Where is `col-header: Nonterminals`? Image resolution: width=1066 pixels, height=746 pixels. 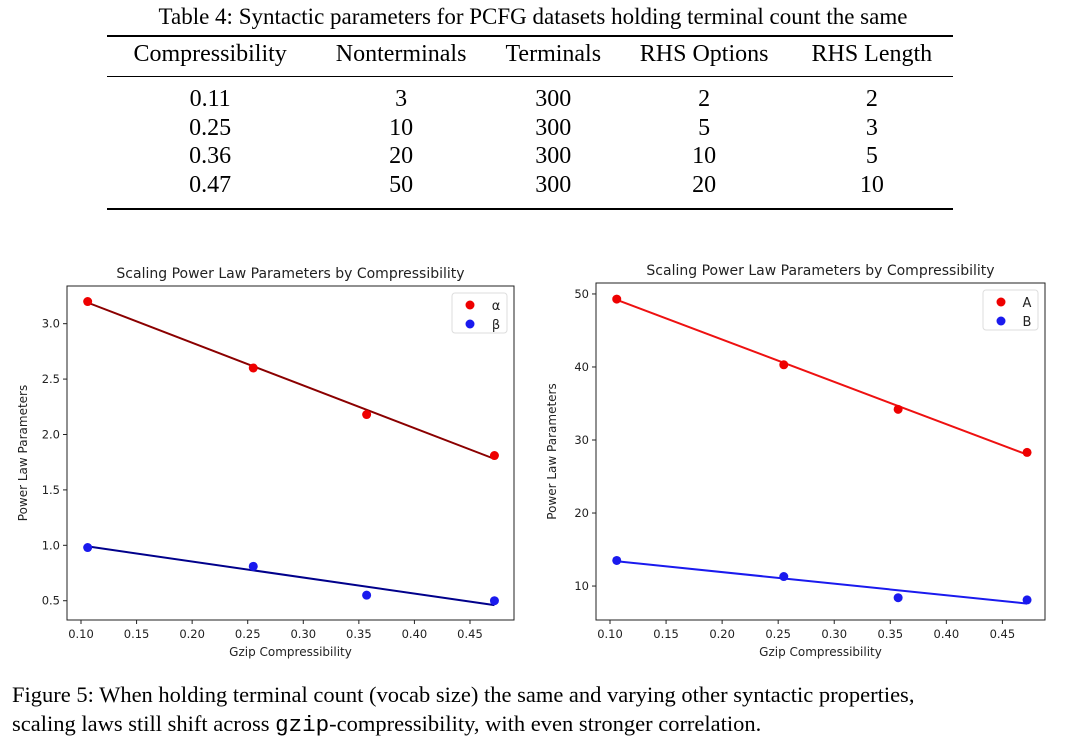 col-header: Nonterminals is located at coordinates (401, 56).